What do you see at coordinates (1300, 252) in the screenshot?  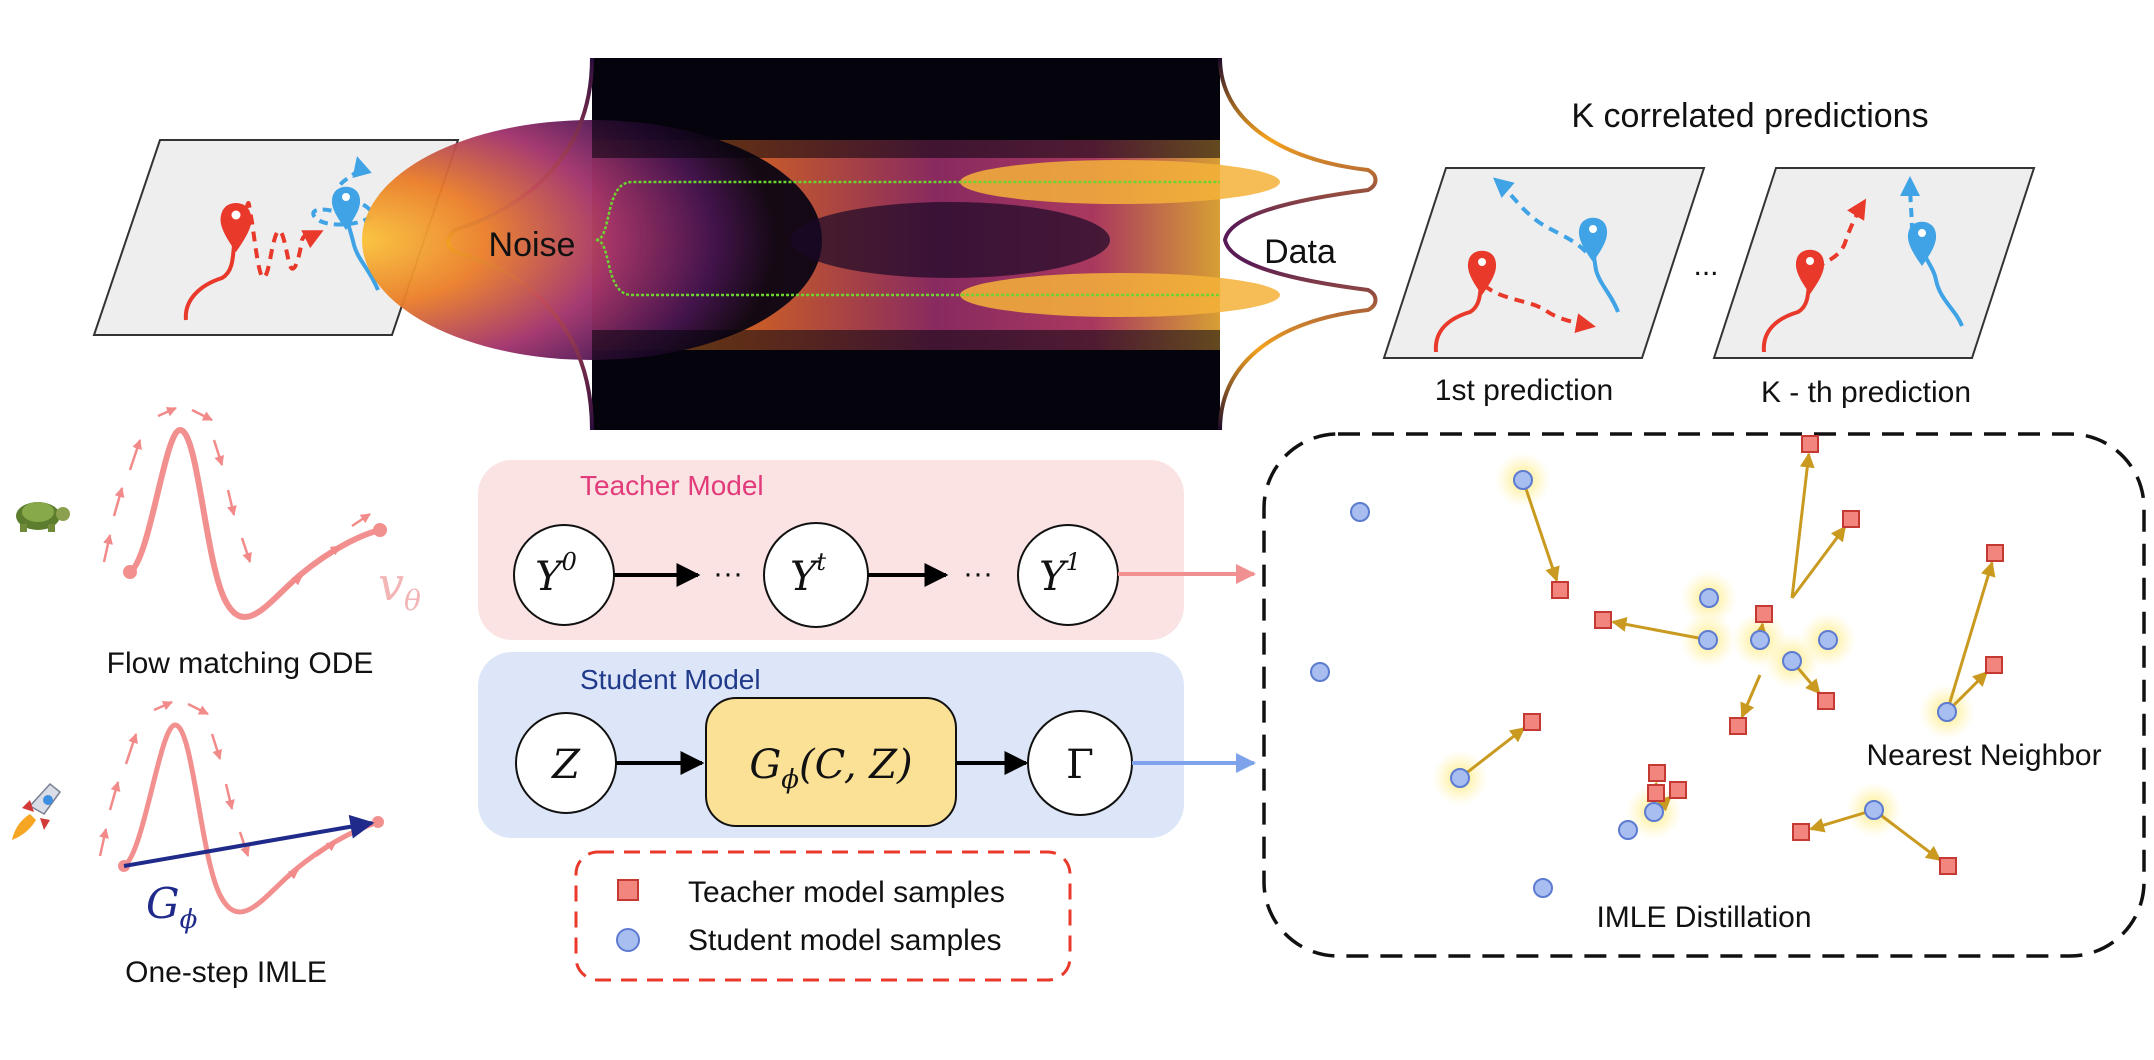 I see `data-label: Data` at bounding box center [1300, 252].